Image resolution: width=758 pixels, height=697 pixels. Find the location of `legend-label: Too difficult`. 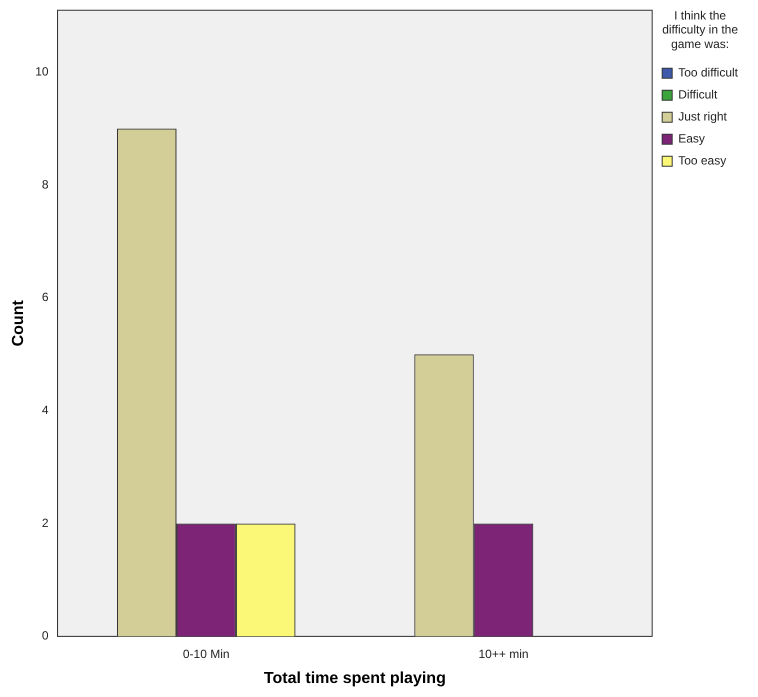

legend-label: Too difficult is located at coordinates (708, 73).